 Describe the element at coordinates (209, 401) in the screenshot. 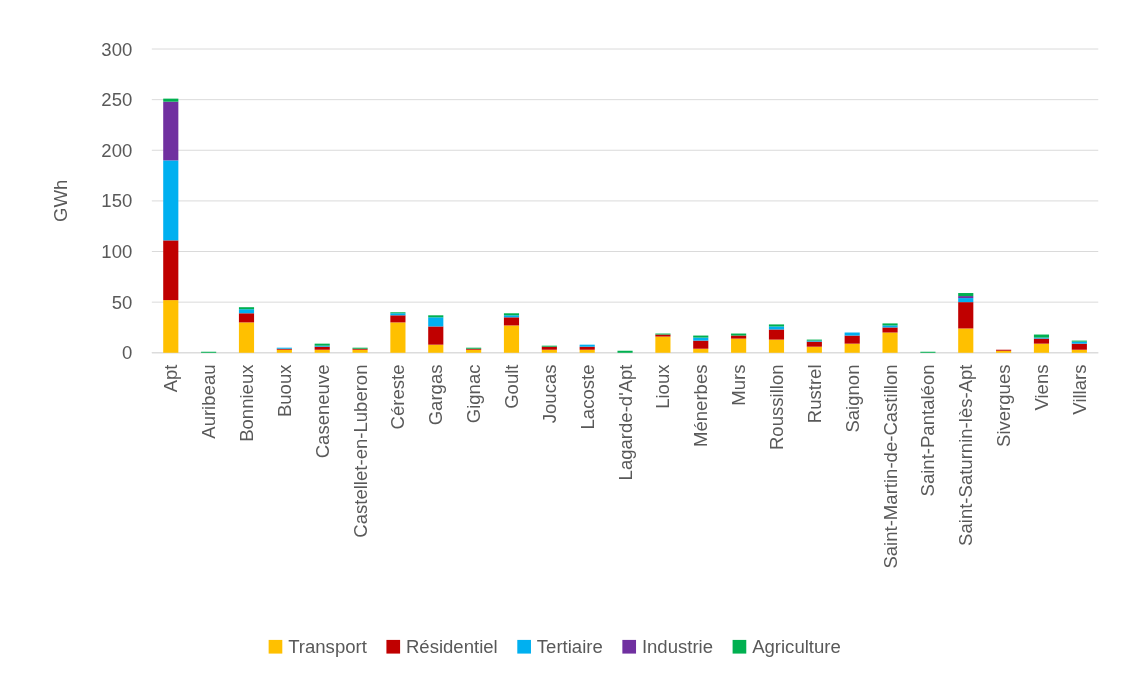

I see `x-tick-label: Auribeau` at that location.